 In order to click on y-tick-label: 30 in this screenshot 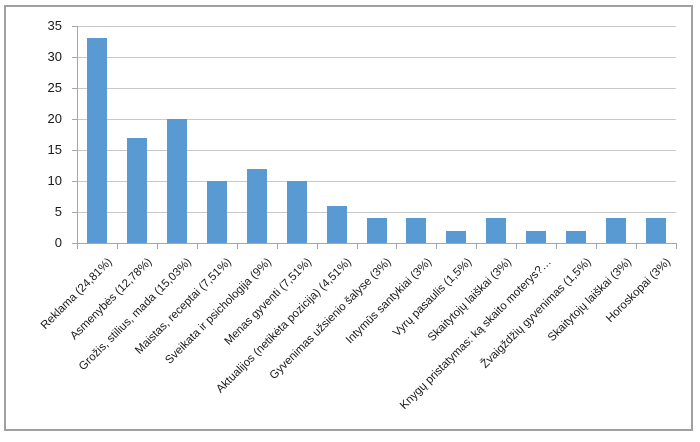, I will do `click(54, 56)`.